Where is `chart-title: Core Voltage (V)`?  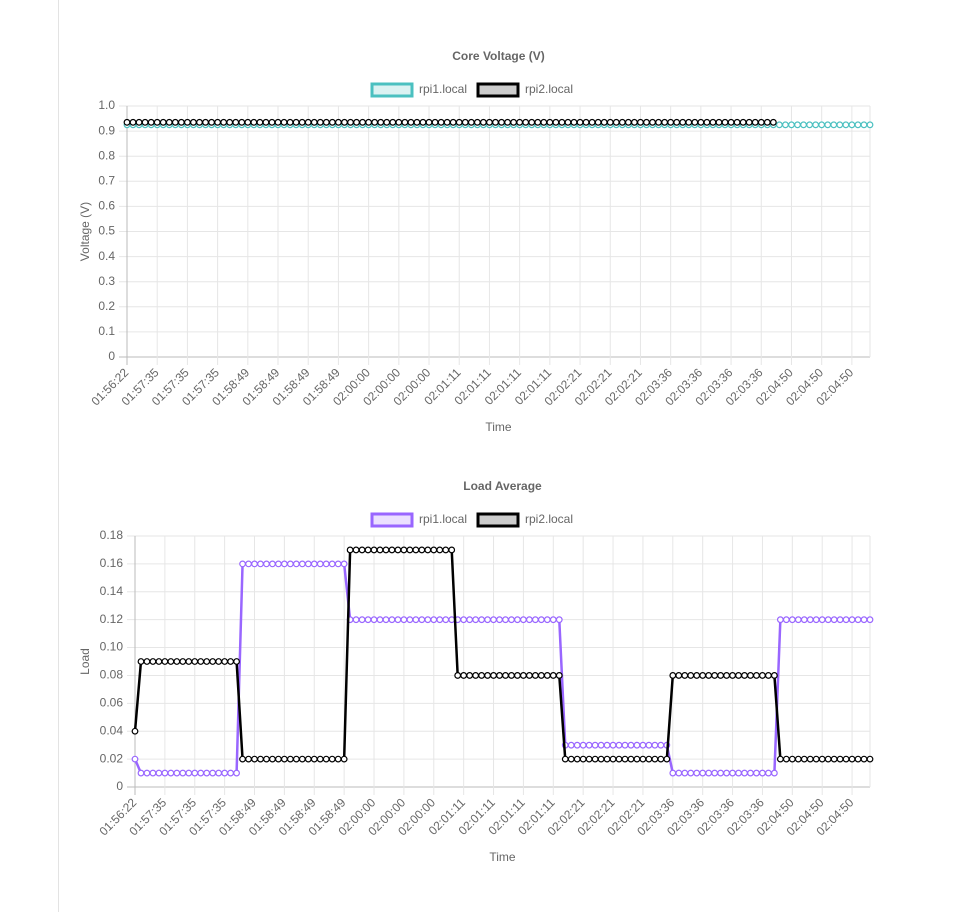
chart-title: Core Voltage (V) is located at coordinates (498, 56).